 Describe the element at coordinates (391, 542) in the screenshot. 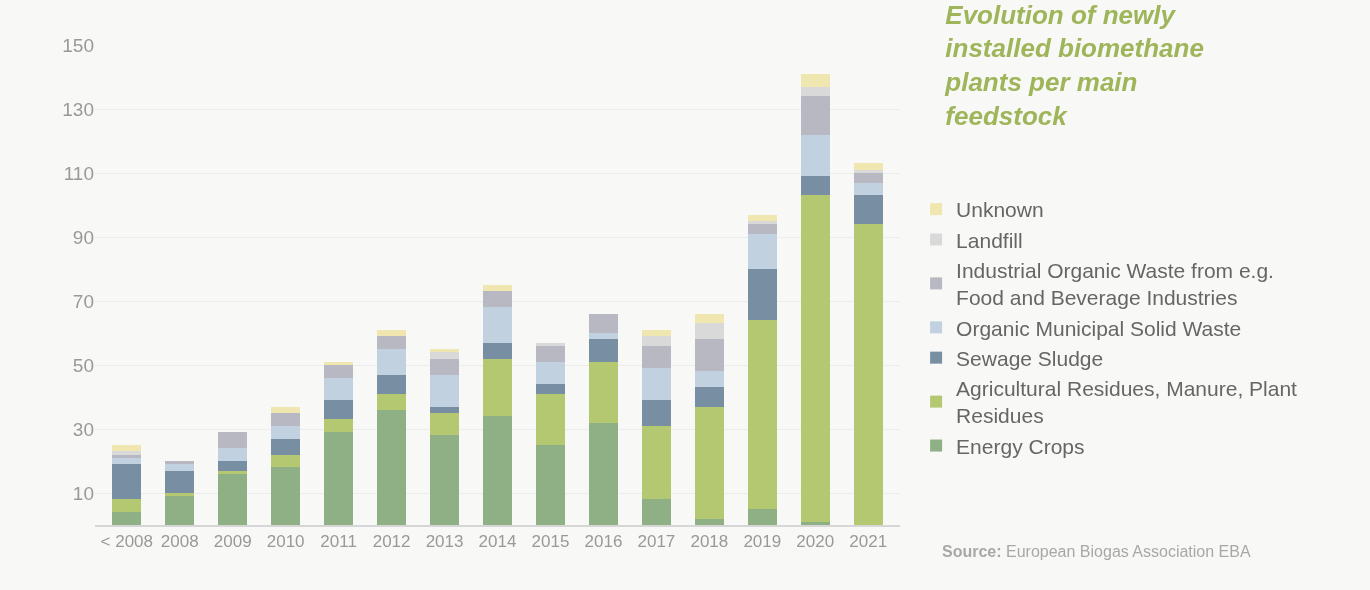

I see `x-tick-label: 2012` at that location.